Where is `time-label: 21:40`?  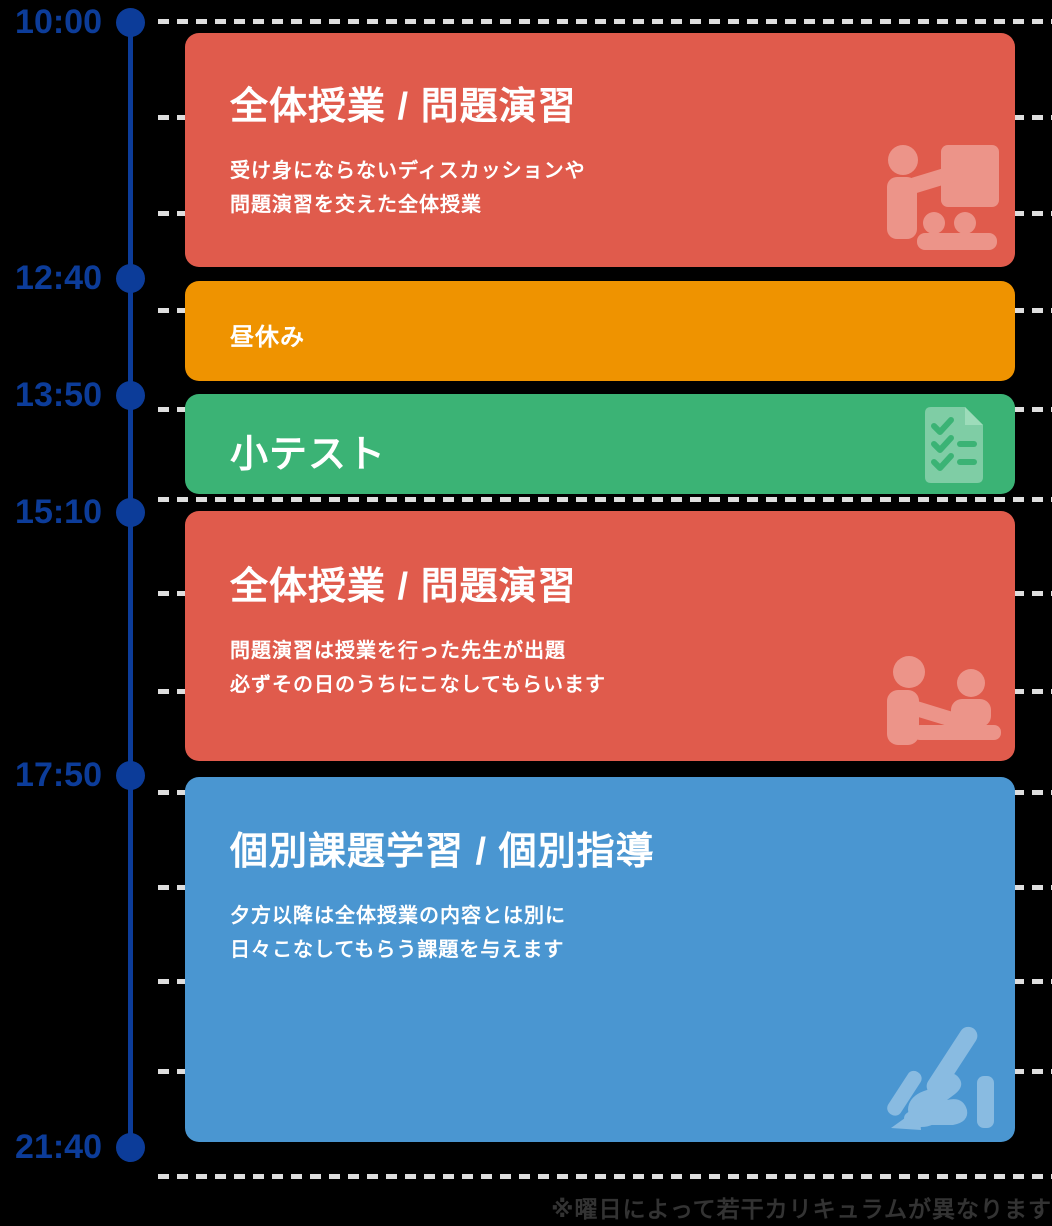
time-label: 21:40 is located at coordinates (58, 1147).